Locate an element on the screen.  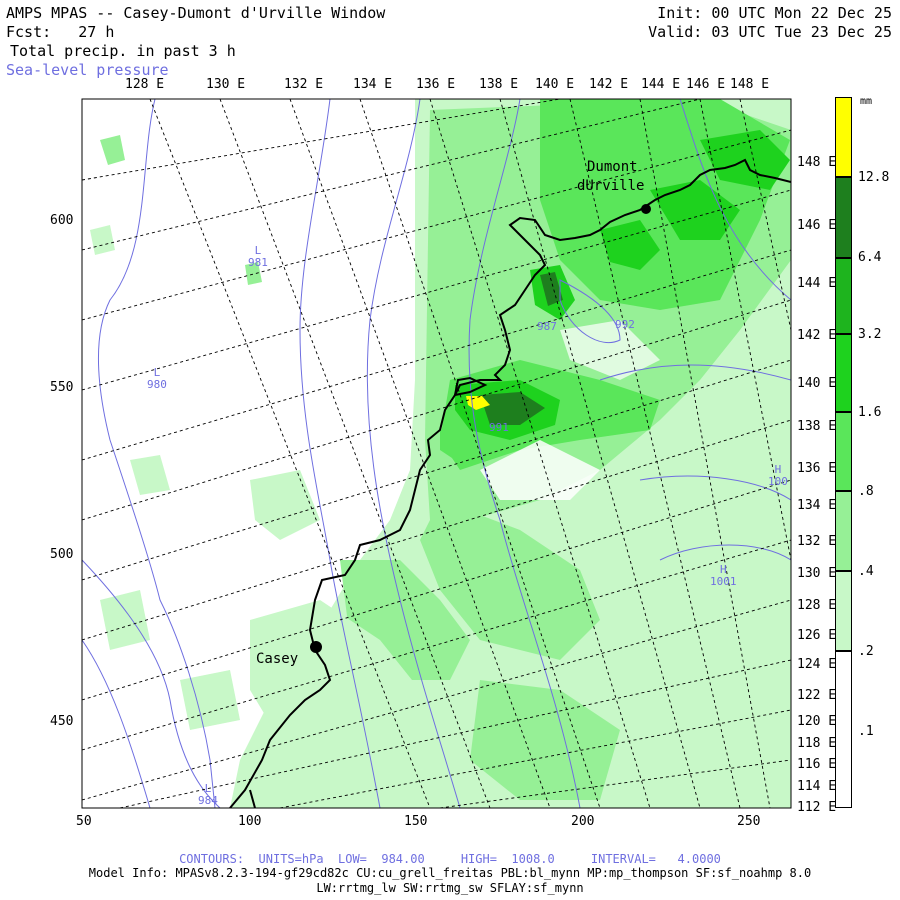
colorbar-level: 6.4 is located at coordinates (870, 257).